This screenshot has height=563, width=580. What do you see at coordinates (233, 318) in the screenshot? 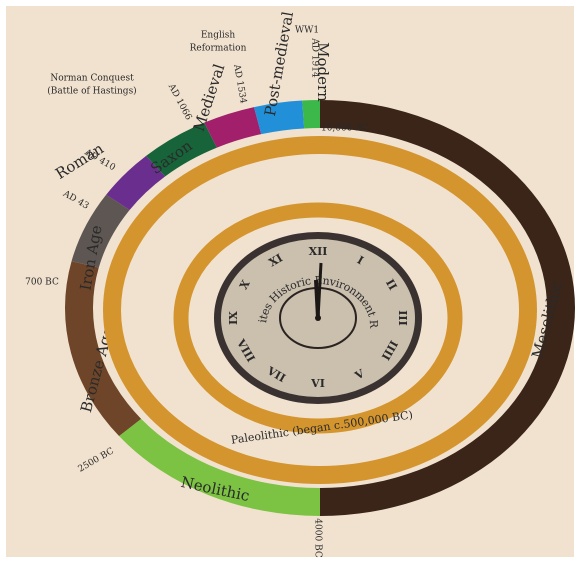
I see `clock-numeral: IX` at bounding box center [233, 318].